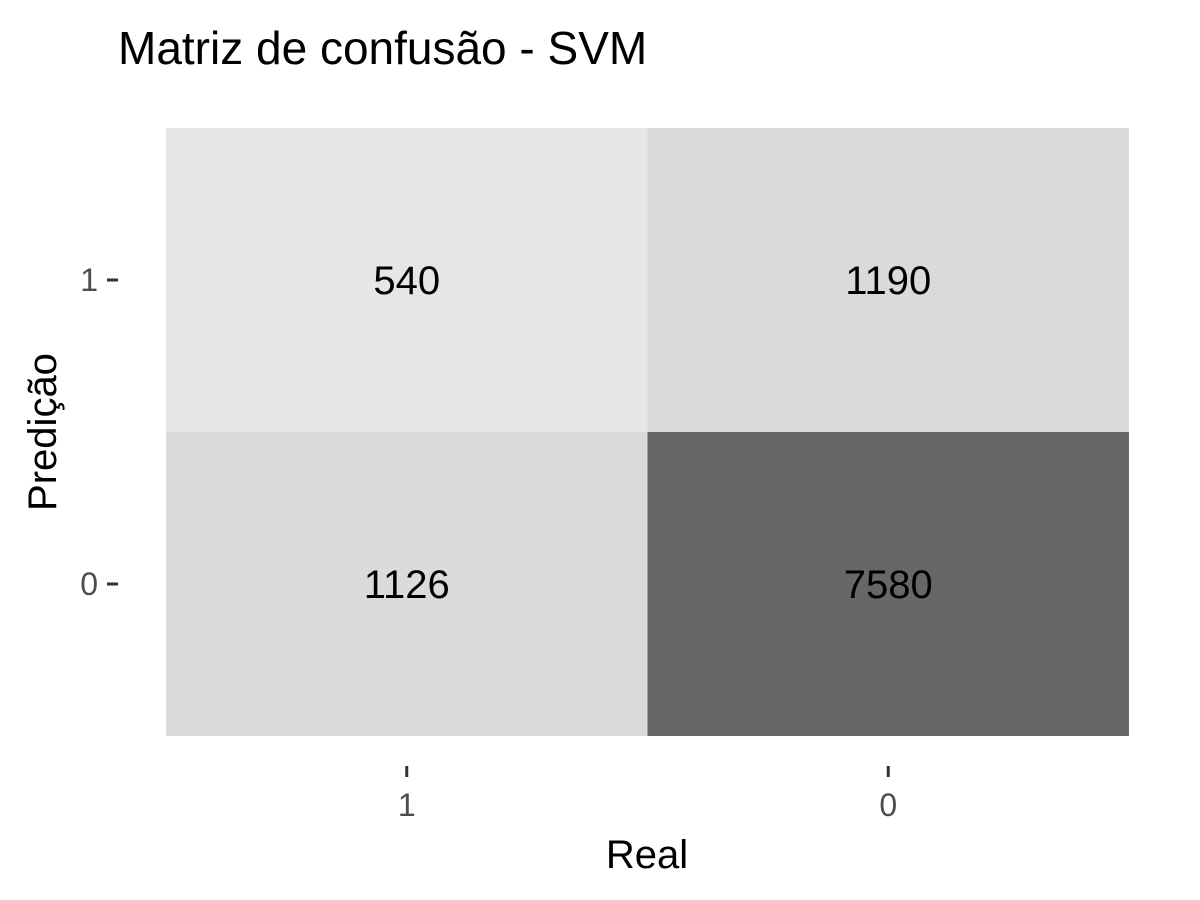 The image size is (1200, 900). What do you see at coordinates (382, 48) in the screenshot?
I see `chart-title: Matriz de confusão - SVM` at bounding box center [382, 48].